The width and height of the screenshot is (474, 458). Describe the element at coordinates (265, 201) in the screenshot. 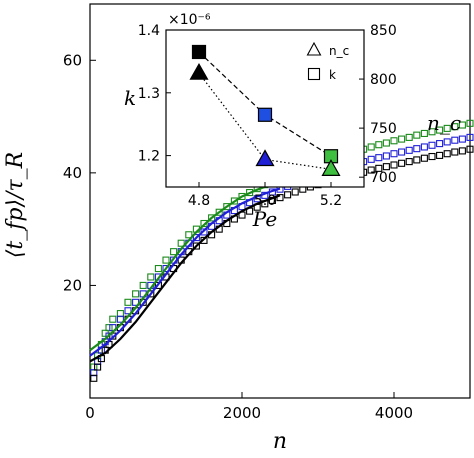

I see `inset-x-tick-label: 5.0` at that location.